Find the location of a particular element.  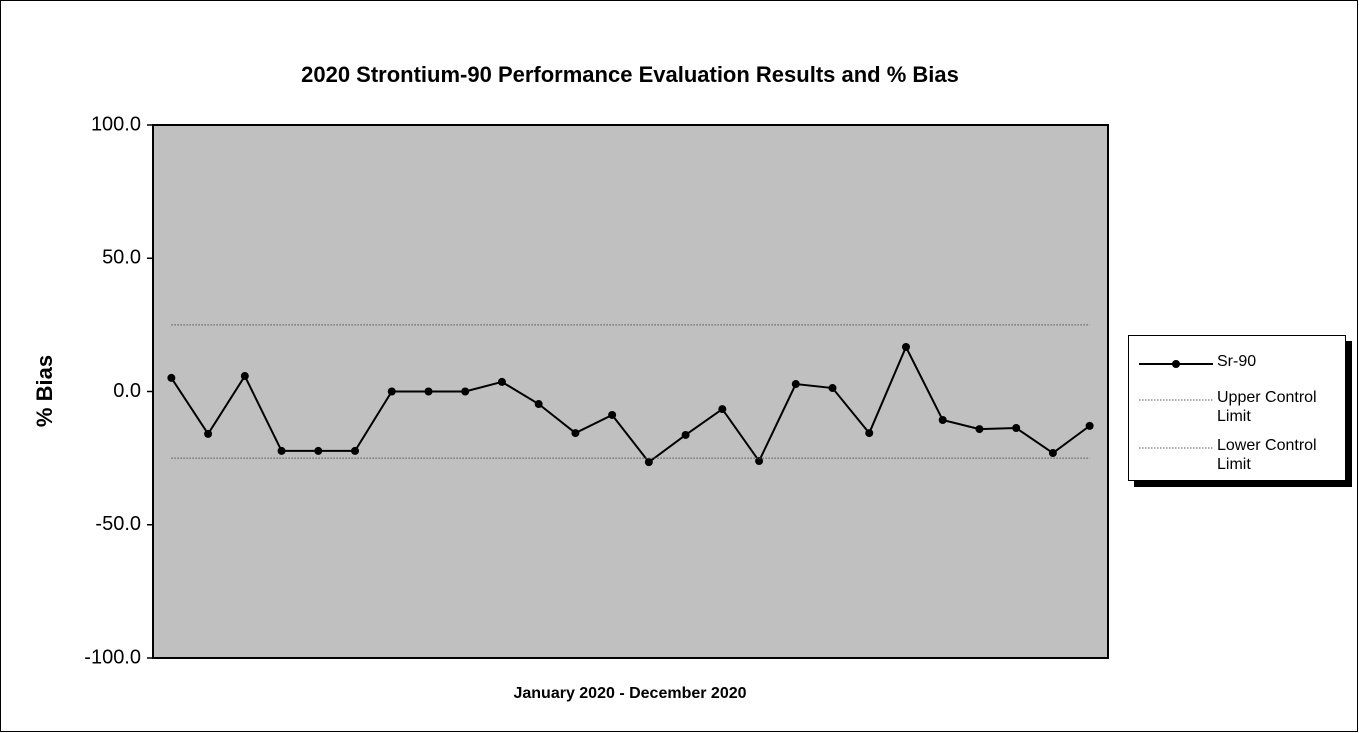

legend-item: Upper Control Limit is located at coordinates (1233, 407).